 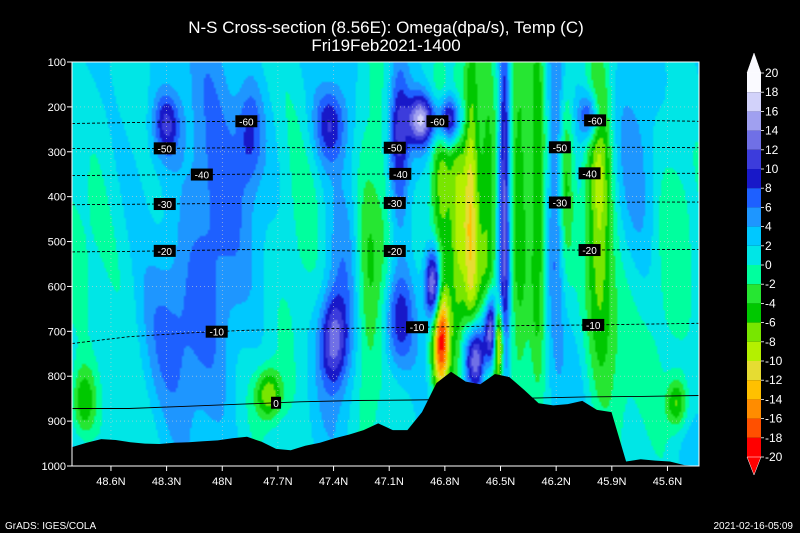 I want to click on colorbar-bottom-arrow, so click(x=754, y=466).